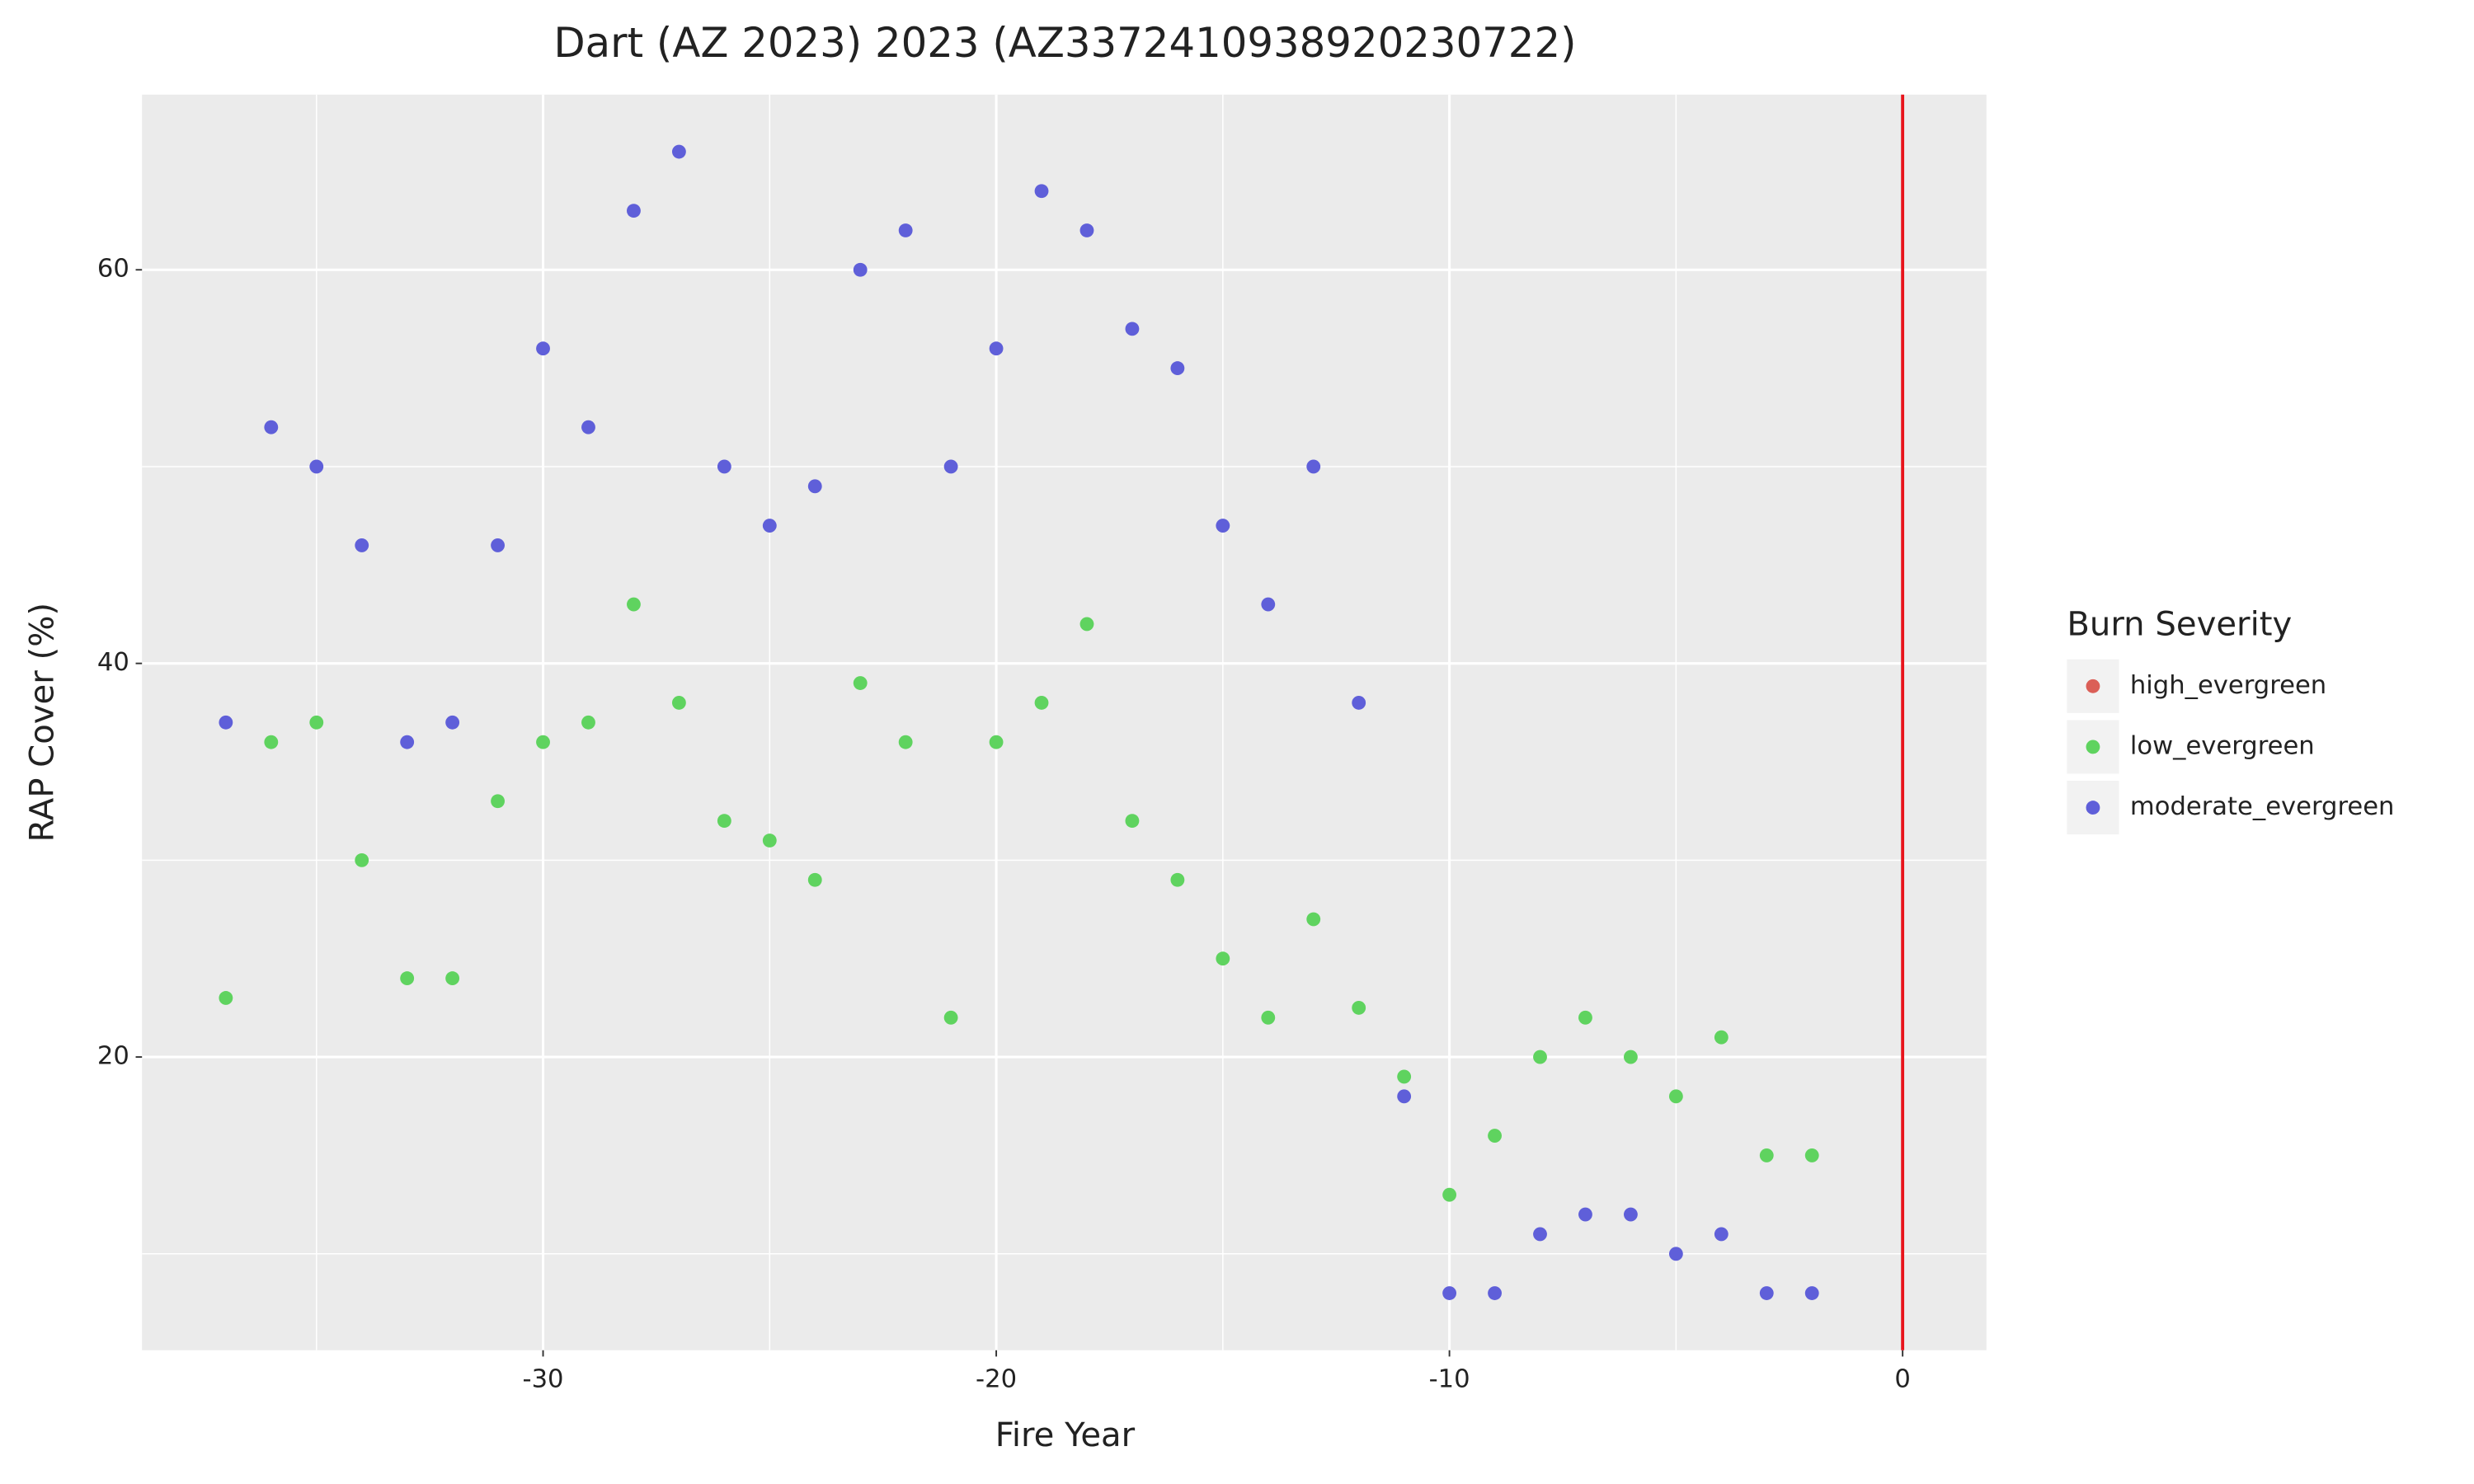  I want to click on y-tick-label: 40, so click(113, 662).